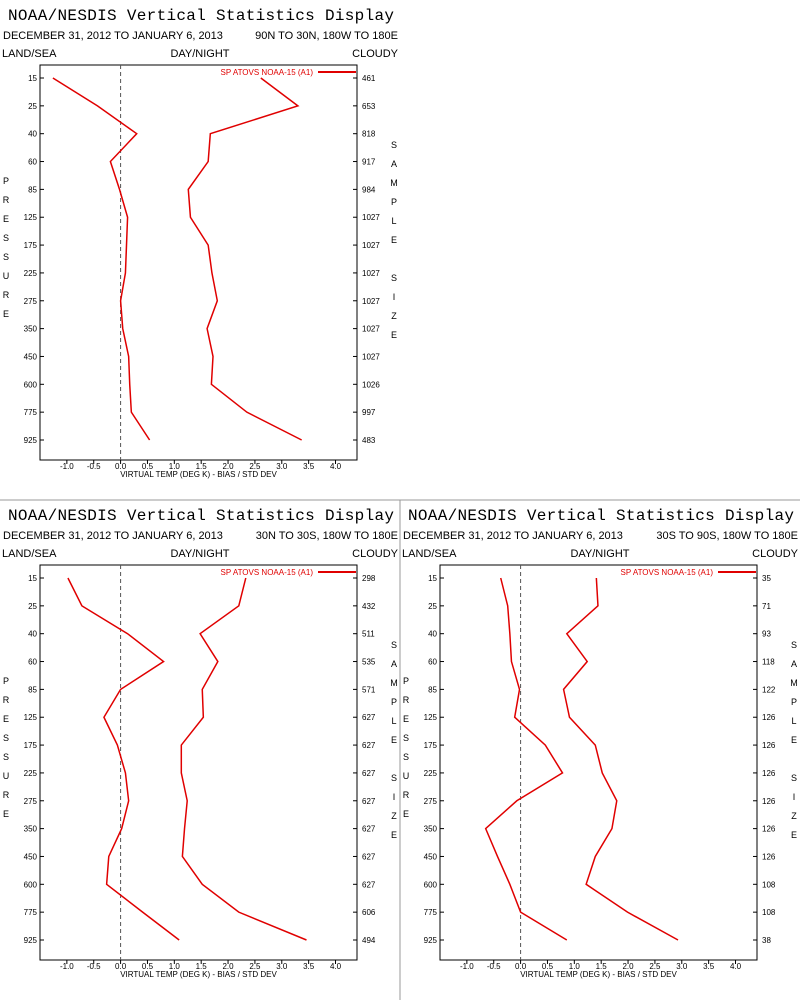 The width and height of the screenshot is (800, 1000). Describe the element at coordinates (628, 966) in the screenshot. I see `x-tick-label: 2.0` at that location.